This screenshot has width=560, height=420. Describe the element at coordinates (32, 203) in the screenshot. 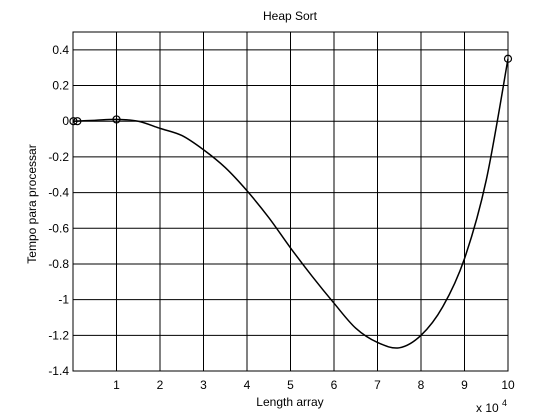

I see `y-axis-label: Tempo para processar` at that location.